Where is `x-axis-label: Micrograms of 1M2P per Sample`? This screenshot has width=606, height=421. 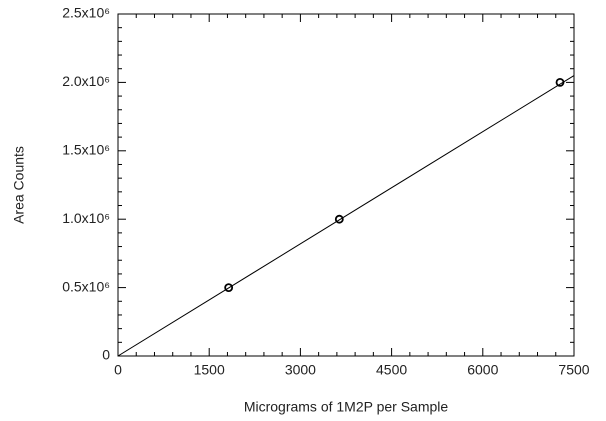 x-axis-label: Micrograms of 1M2P per Sample is located at coordinates (346, 407).